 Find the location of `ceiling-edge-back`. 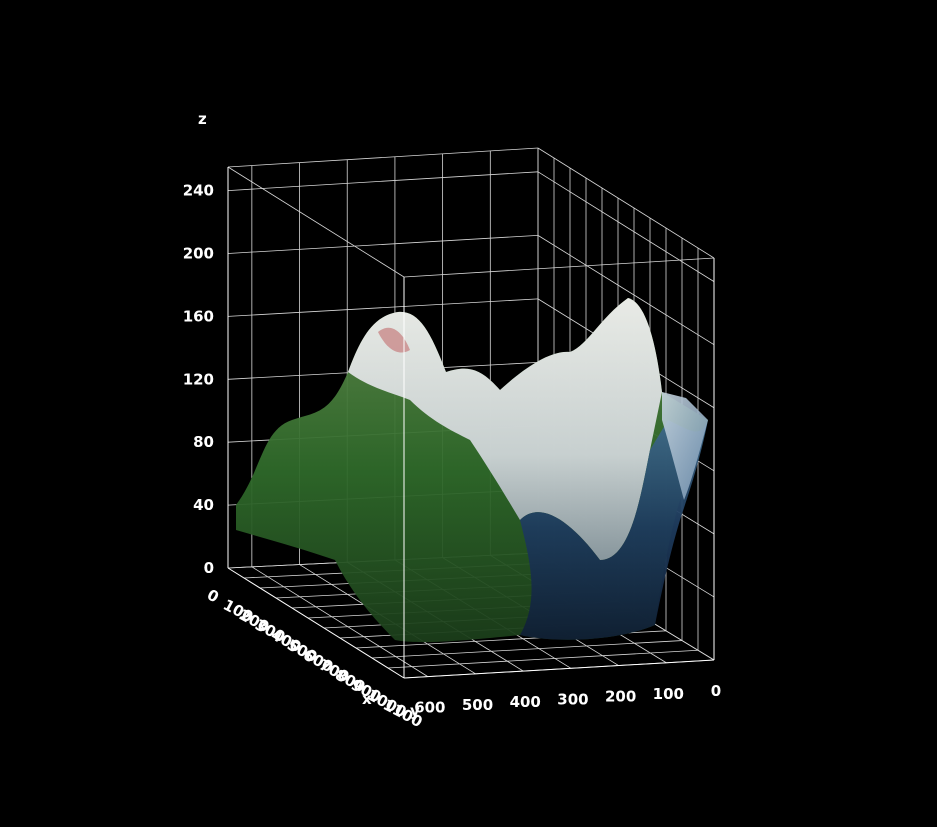

ceiling-edge-back is located at coordinates (383, 157).